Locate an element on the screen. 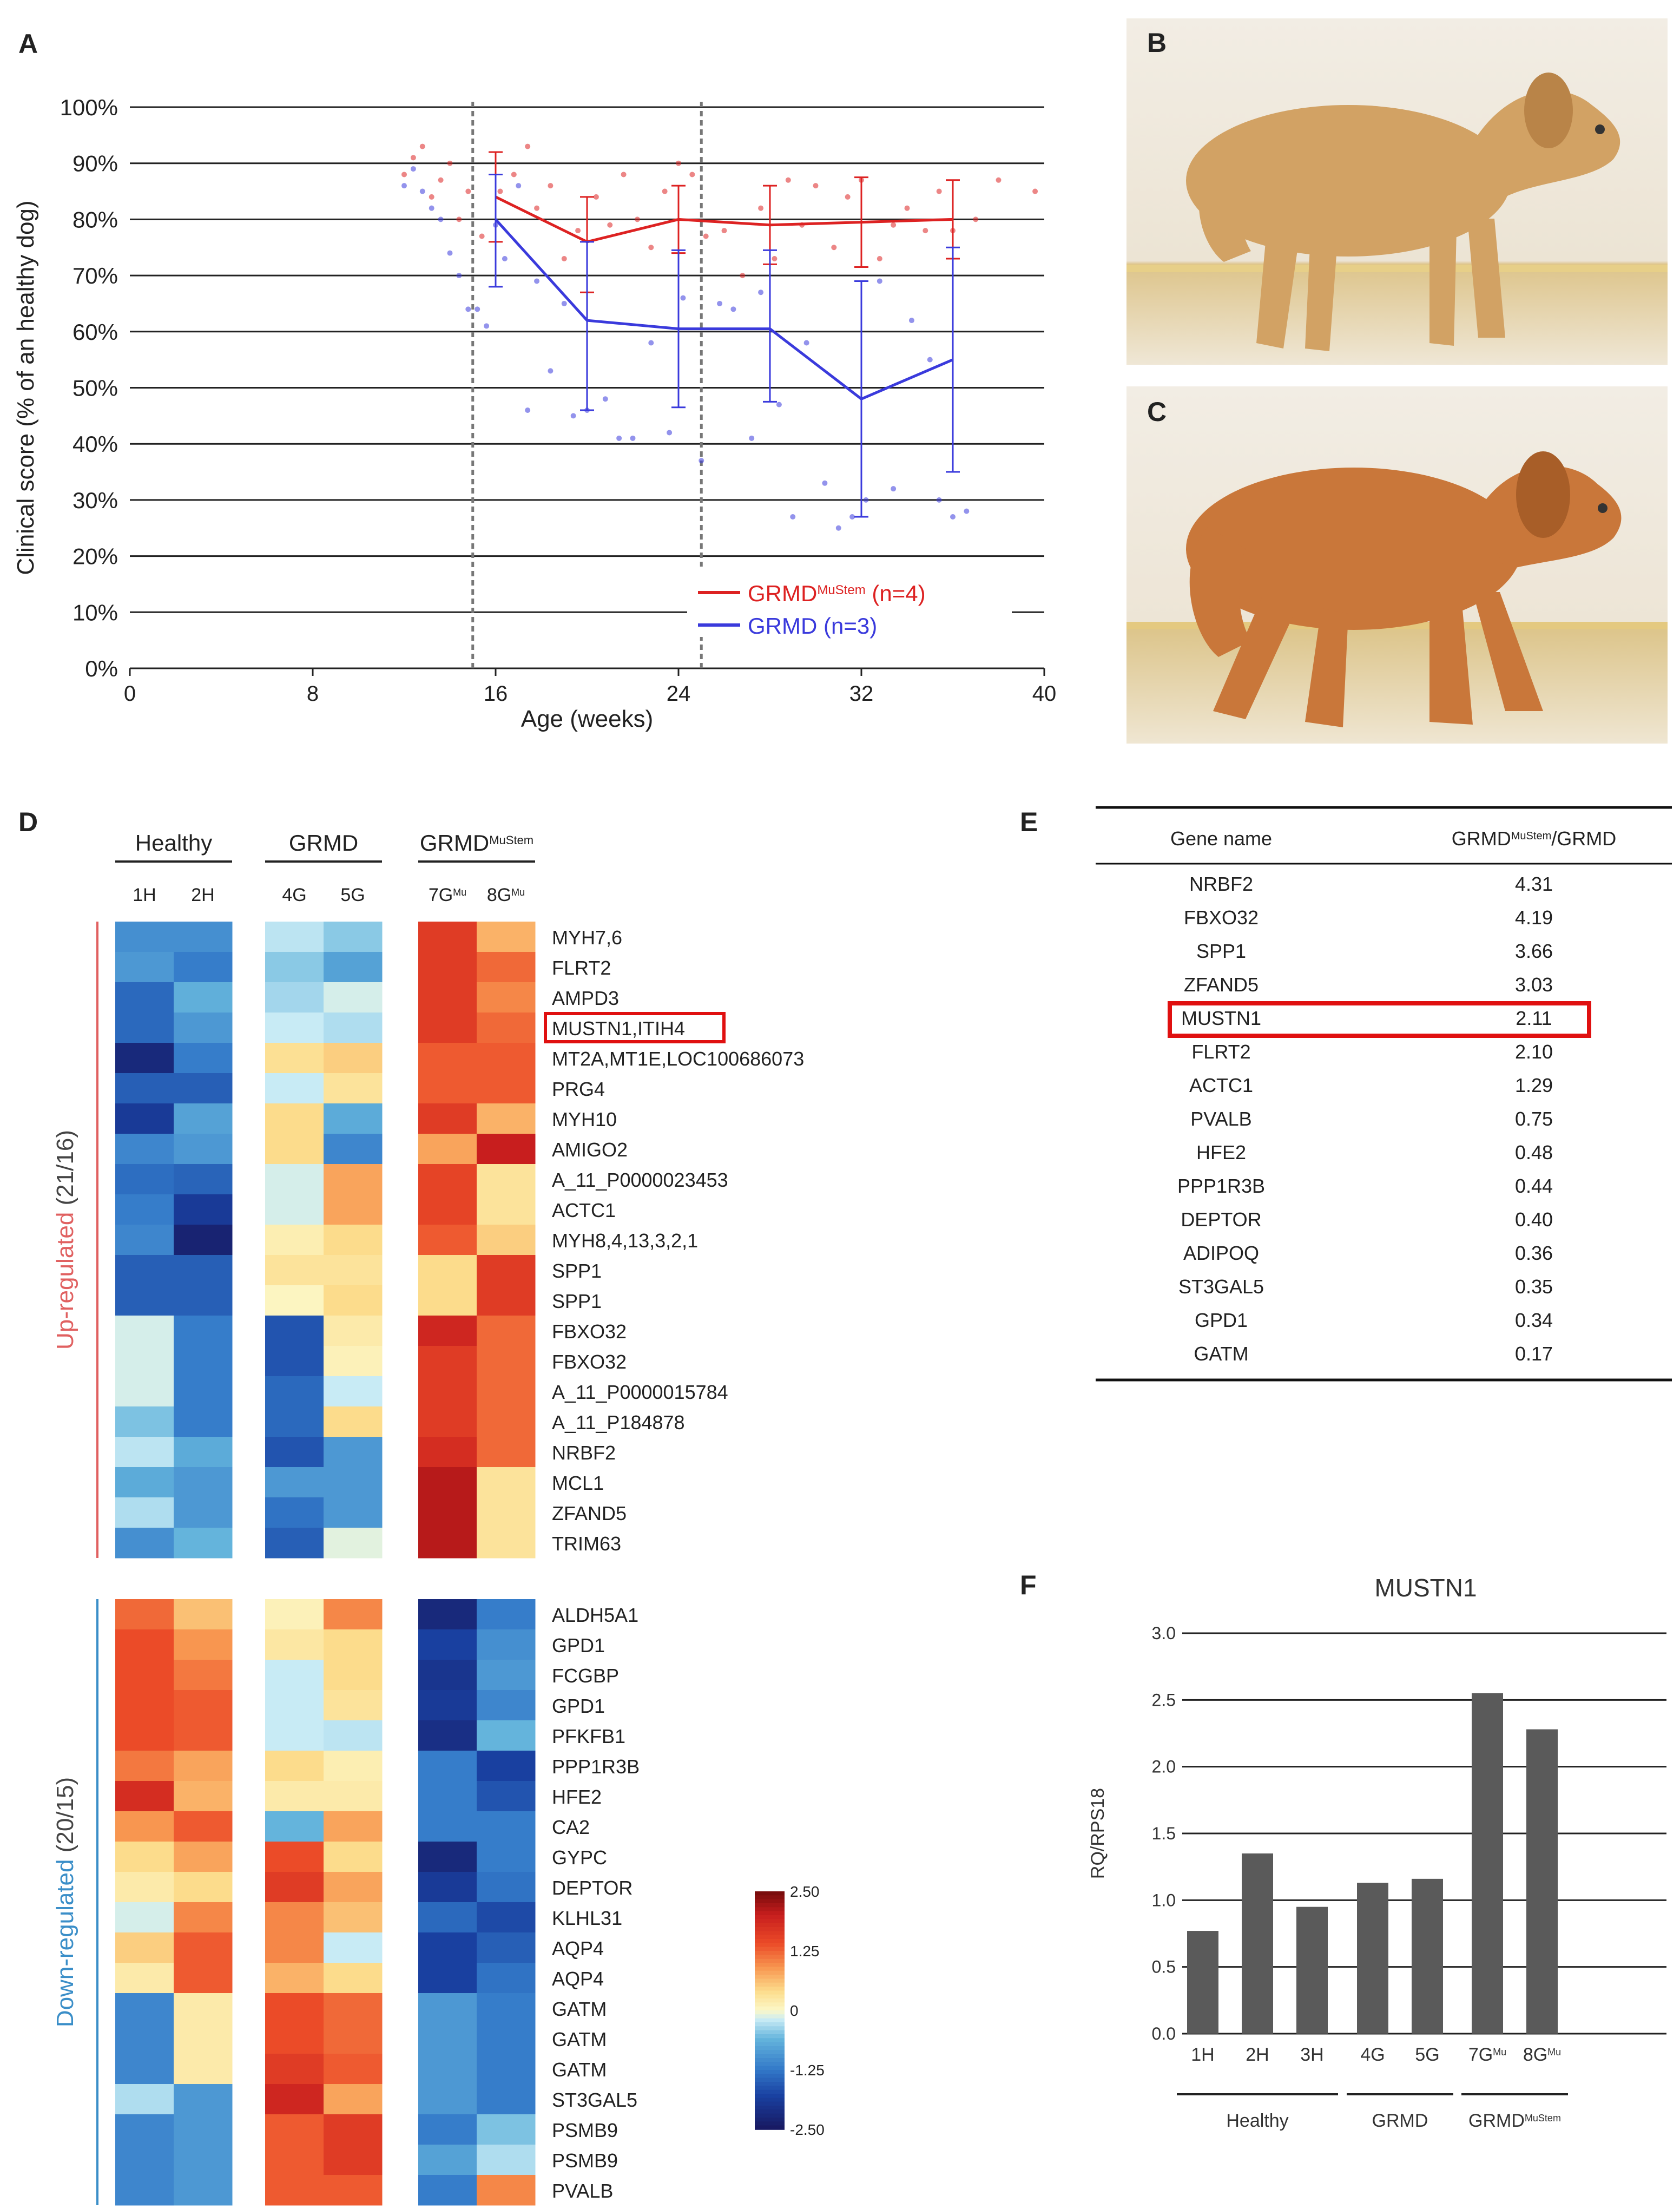  chart-title: MUSTN1 is located at coordinates (1425, 1588).